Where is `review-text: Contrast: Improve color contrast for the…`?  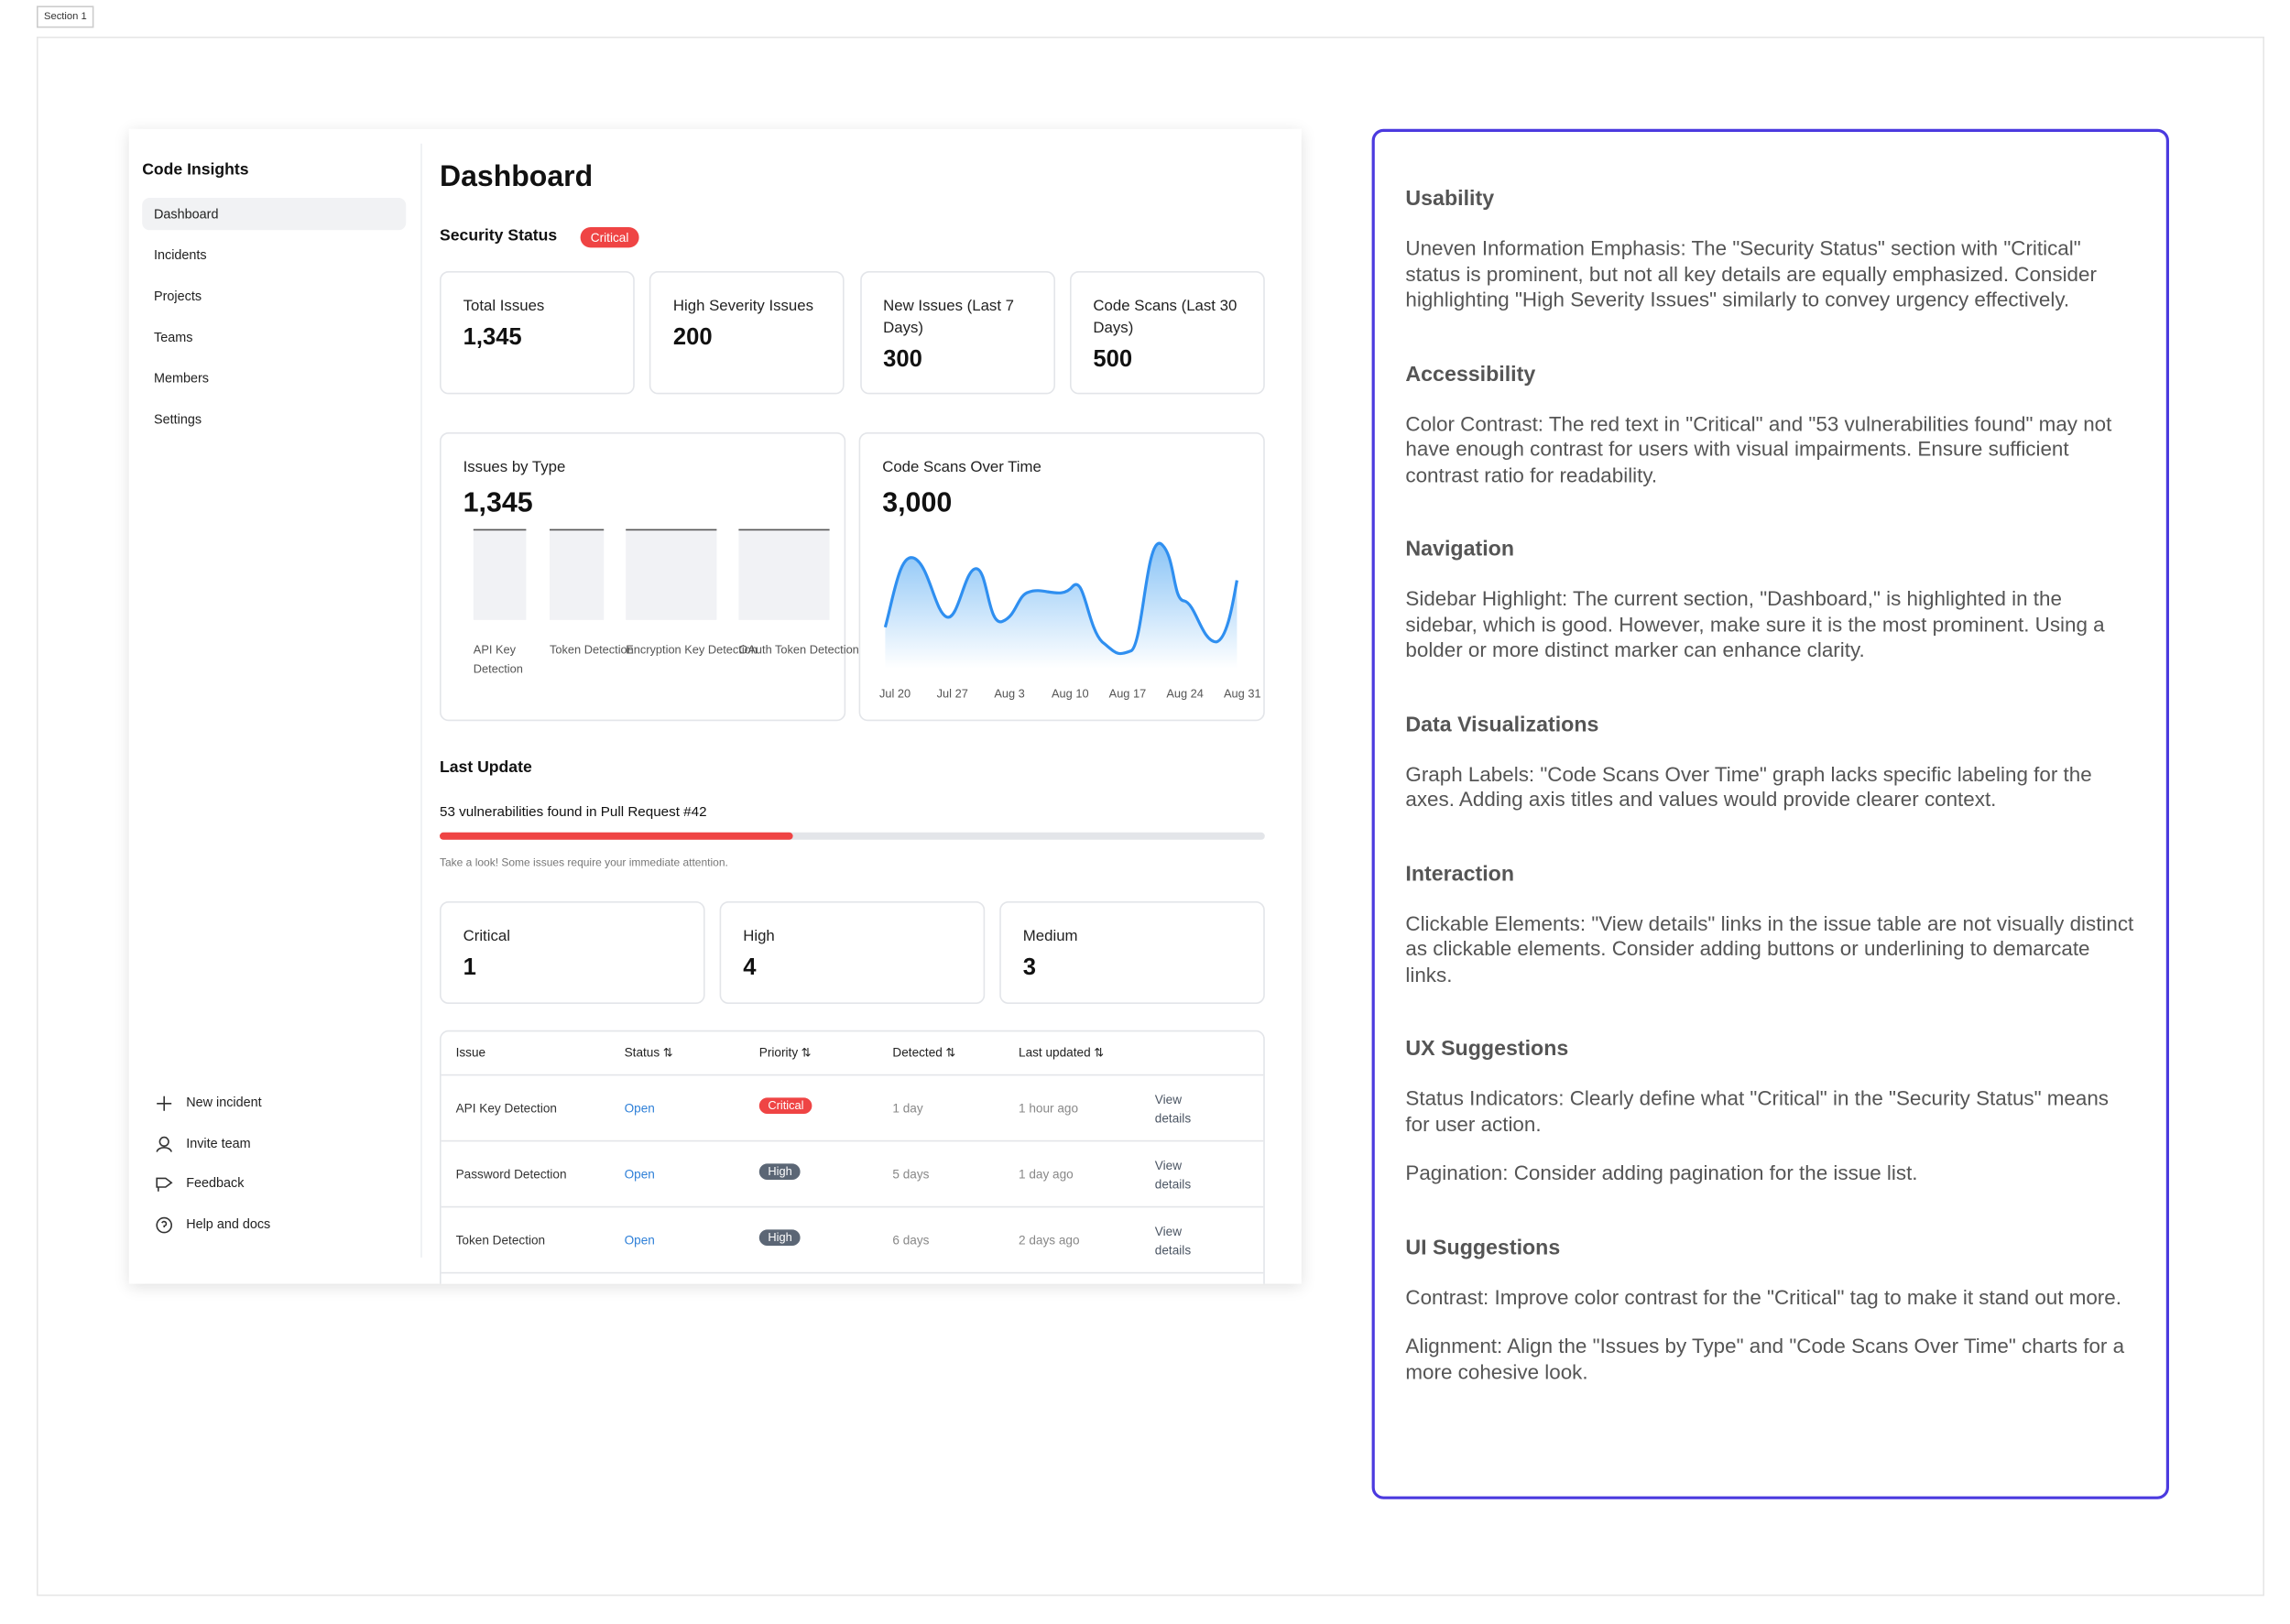
review-text: Contrast: Improve color contrast for the… is located at coordinates (1763, 1296).